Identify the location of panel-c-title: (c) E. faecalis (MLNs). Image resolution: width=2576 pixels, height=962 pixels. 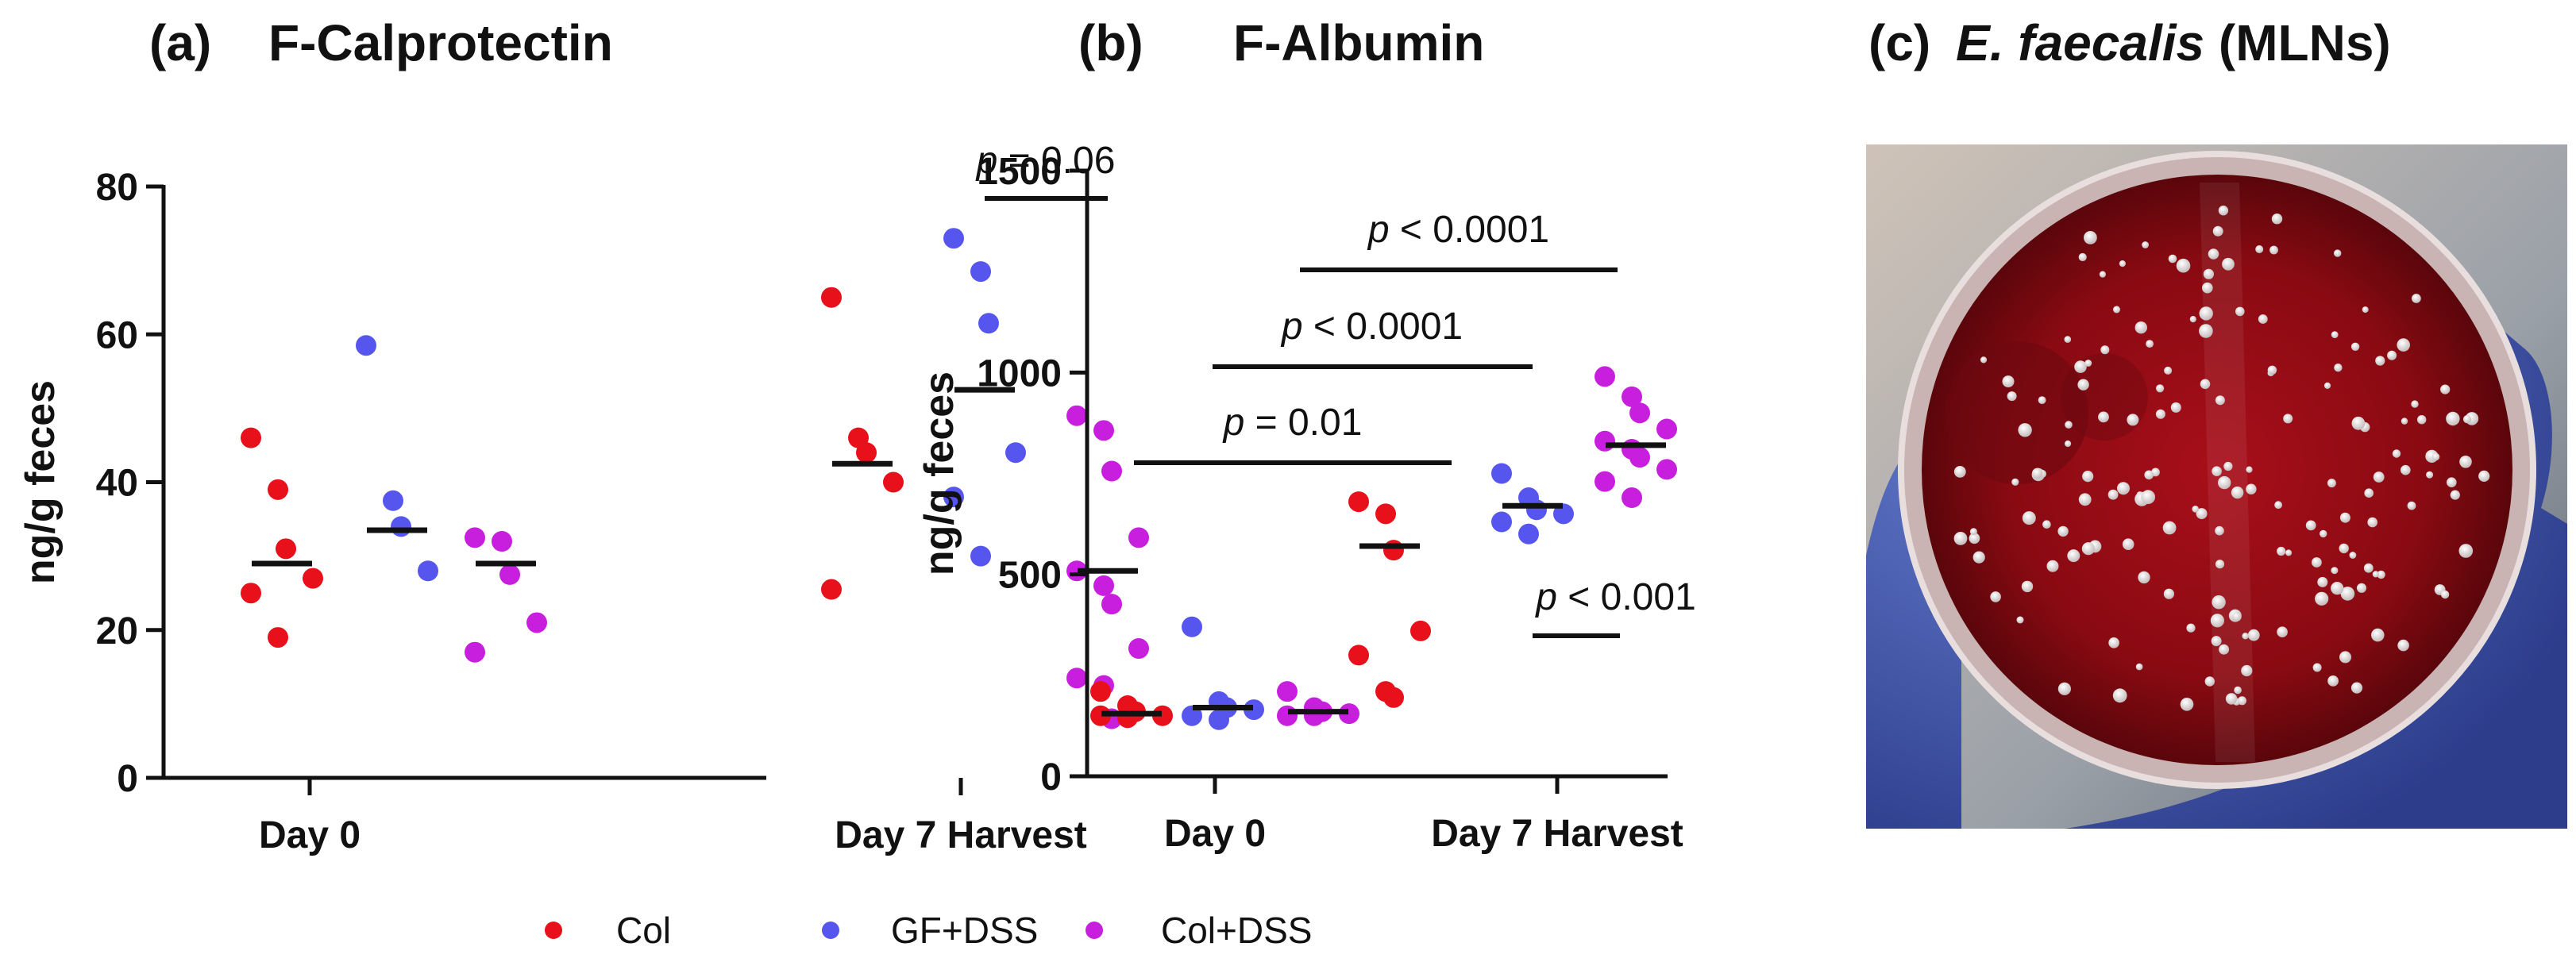
(2129, 42).